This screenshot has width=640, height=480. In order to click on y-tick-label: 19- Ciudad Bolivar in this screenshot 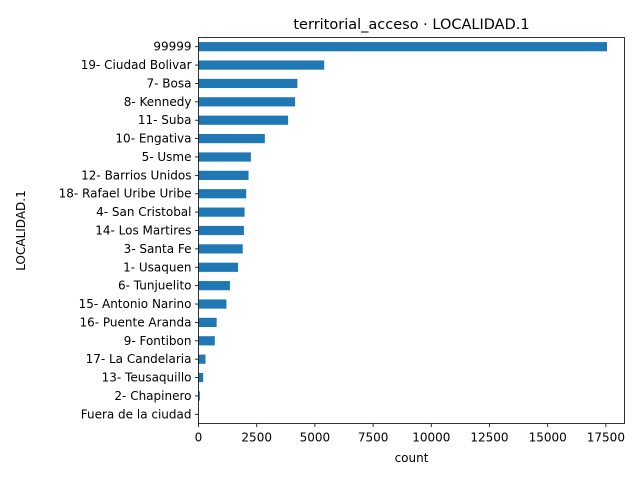, I will do `click(136, 65)`.